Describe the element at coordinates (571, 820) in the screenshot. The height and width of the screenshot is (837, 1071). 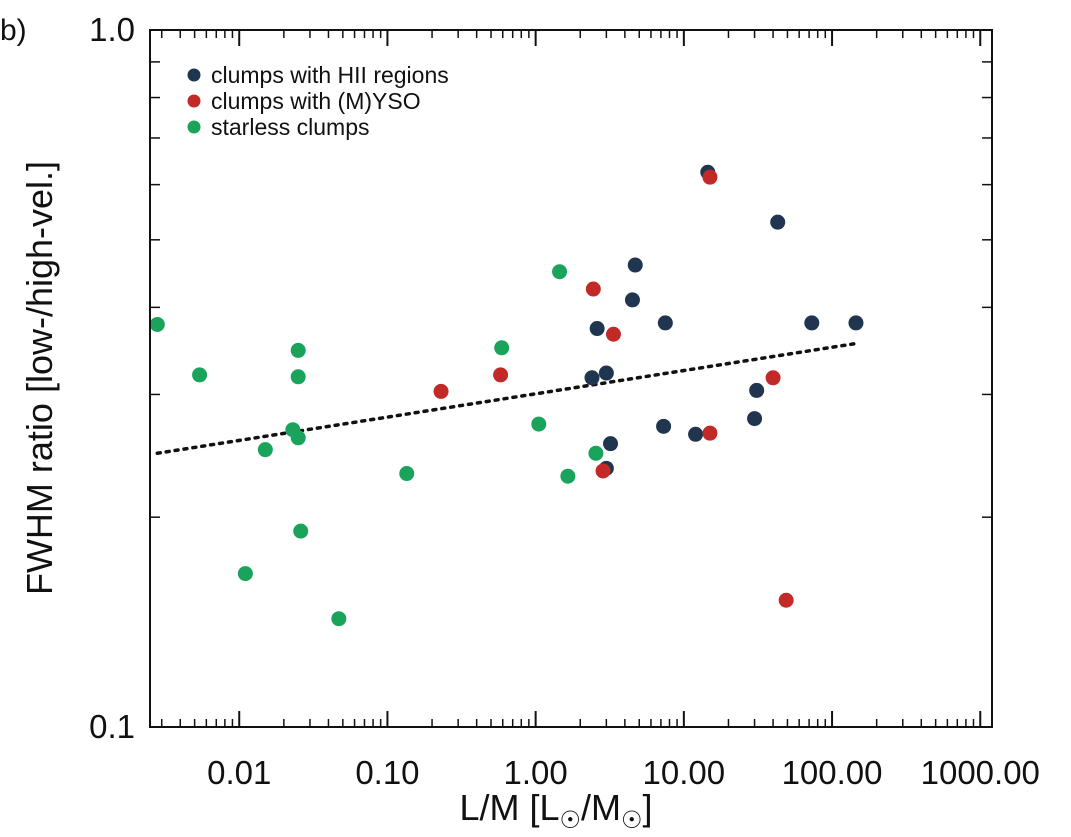
I see `x-axis-label-sun-1: ☉` at that location.